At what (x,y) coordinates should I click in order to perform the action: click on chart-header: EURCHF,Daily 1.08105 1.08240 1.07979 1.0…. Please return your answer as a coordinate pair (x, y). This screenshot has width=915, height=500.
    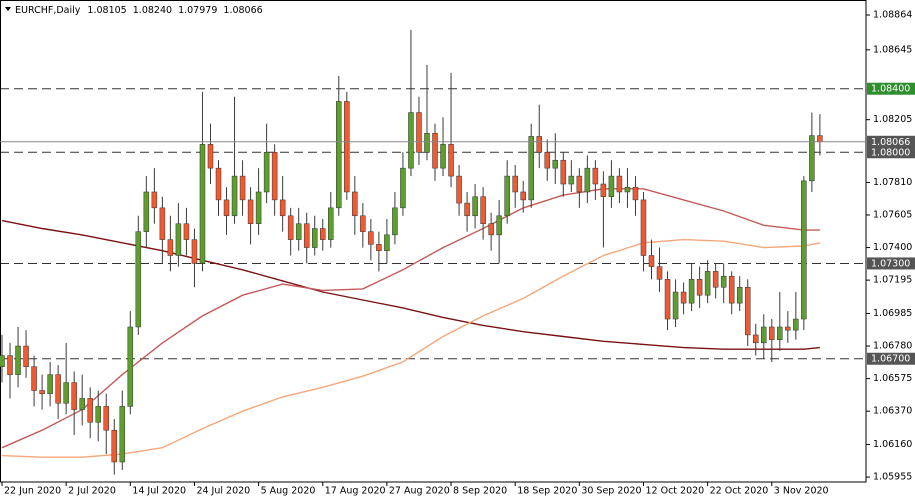
    Looking at the image, I should click on (139, 10).